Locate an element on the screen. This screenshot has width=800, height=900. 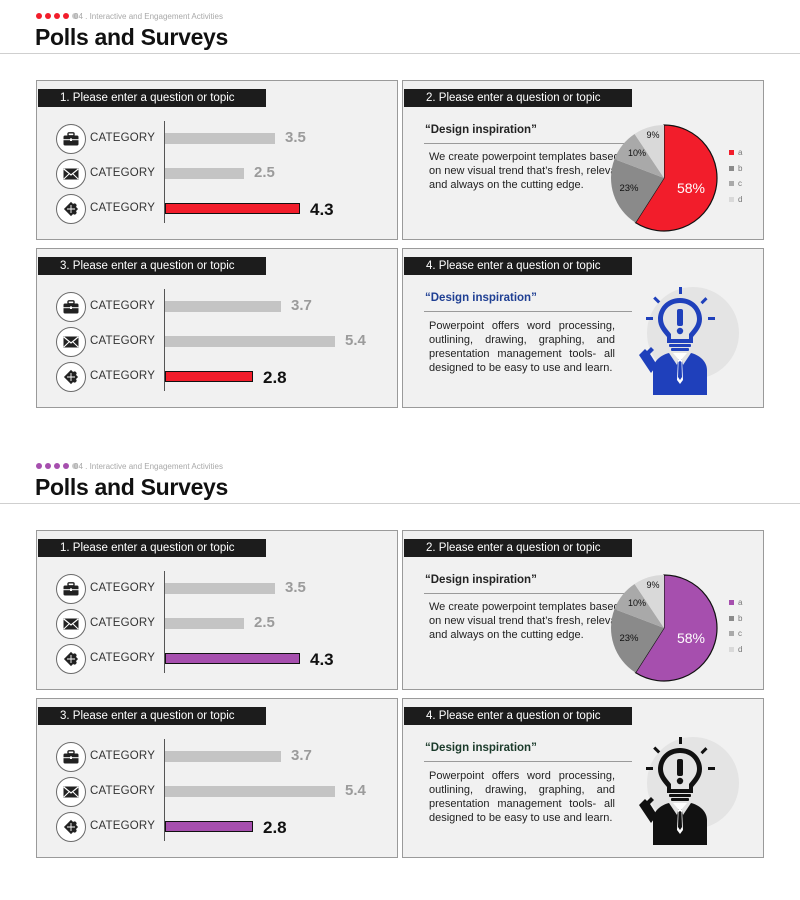
pie-label-a: 58% is located at coordinates (691, 188).